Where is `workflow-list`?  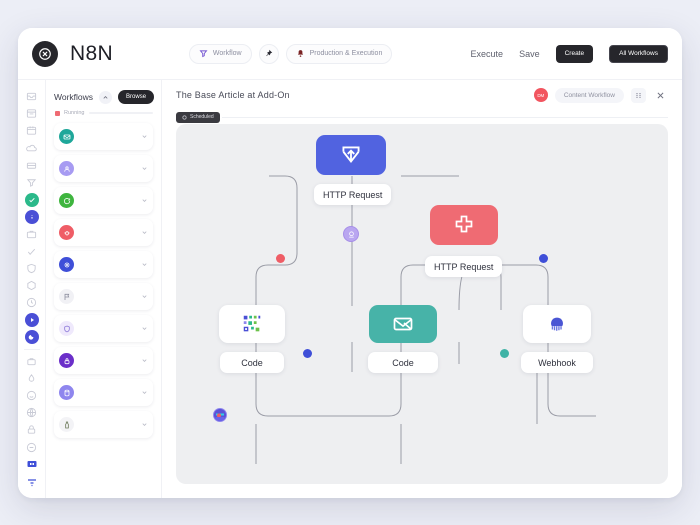 workflow-list is located at coordinates (103, 280).